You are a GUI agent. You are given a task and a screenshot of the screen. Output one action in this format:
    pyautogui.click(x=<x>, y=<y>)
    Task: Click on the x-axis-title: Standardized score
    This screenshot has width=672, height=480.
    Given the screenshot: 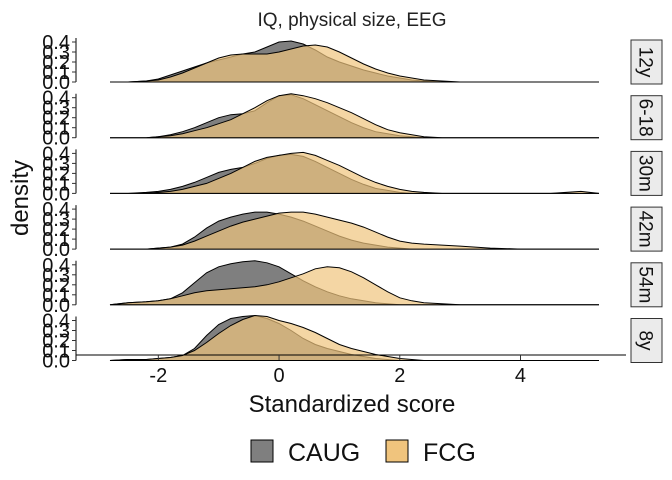 What is the action you would take?
    pyautogui.click(x=352, y=404)
    